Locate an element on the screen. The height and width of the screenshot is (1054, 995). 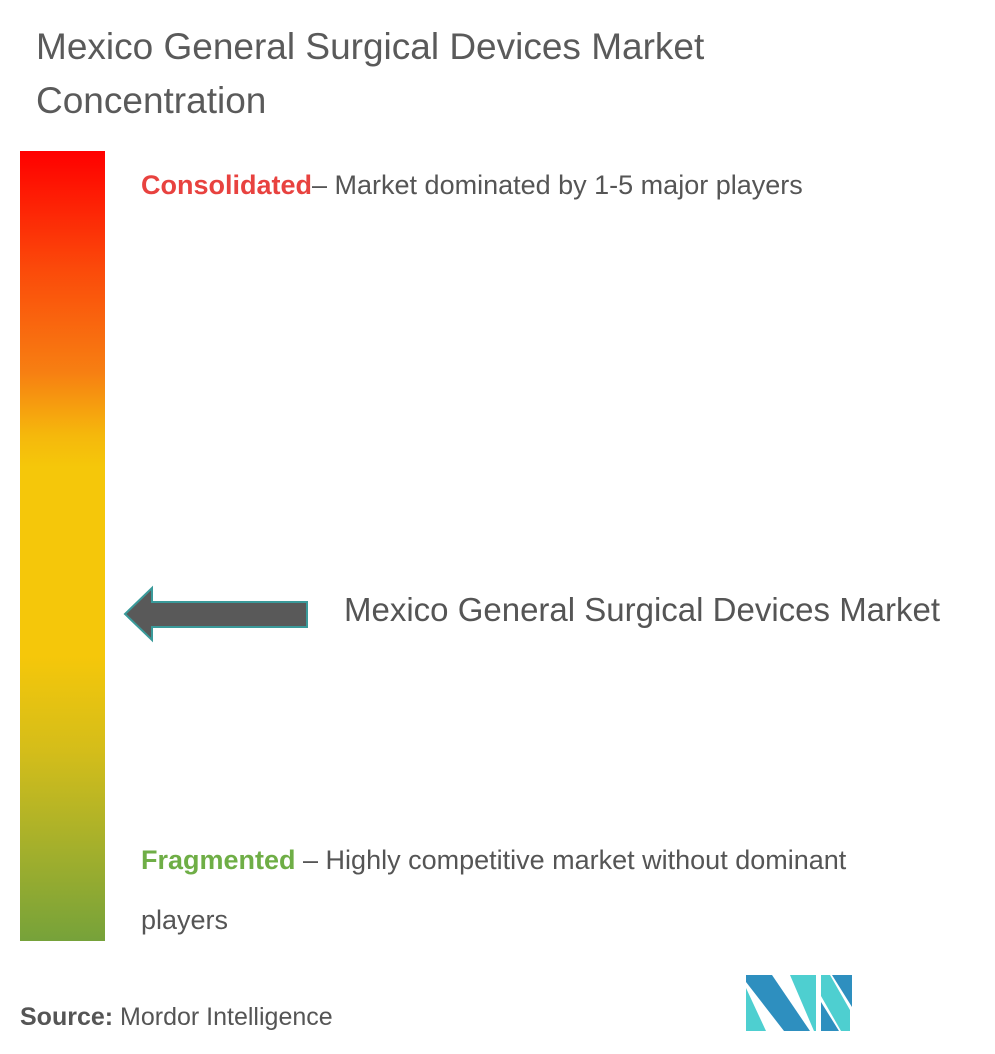
market-label: Mexico General Surgical Devices Market is located at coordinates (642, 609).